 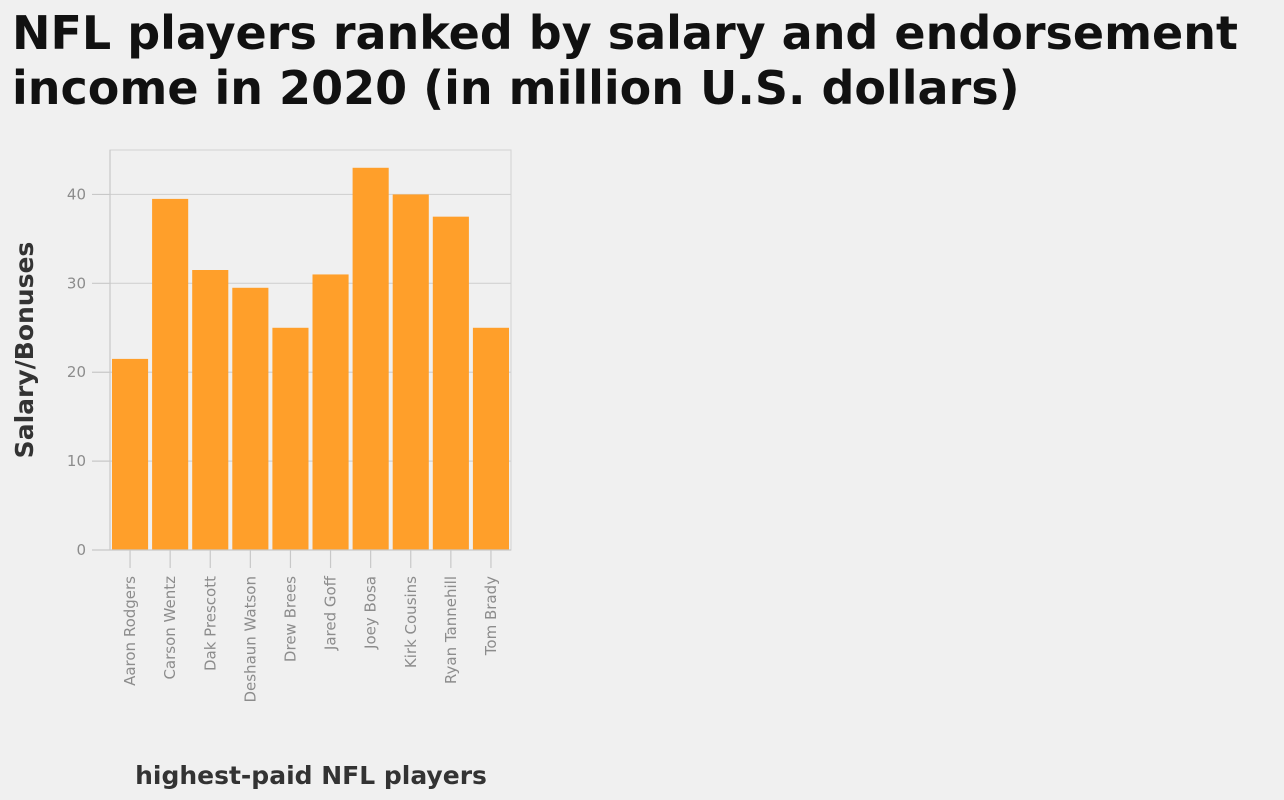 What do you see at coordinates (290, 619) in the screenshot?
I see `x-tick-label: Drew Brees` at bounding box center [290, 619].